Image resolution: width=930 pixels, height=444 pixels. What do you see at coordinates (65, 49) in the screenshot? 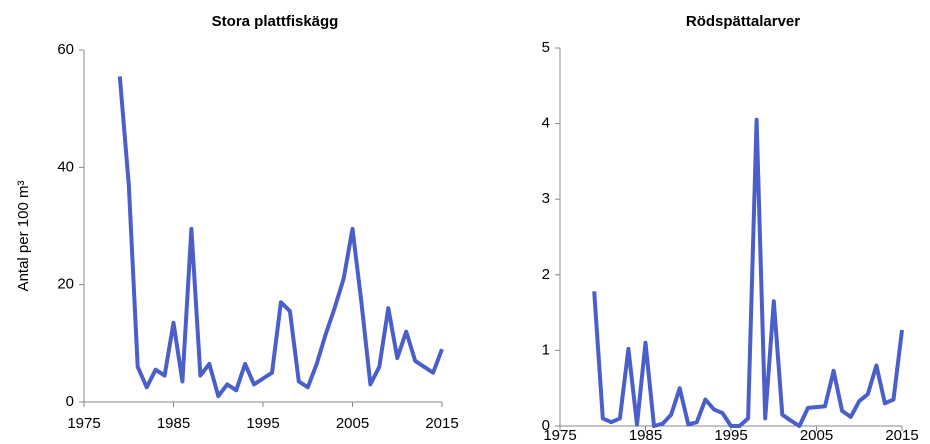
I see `y-tick-label: 60` at bounding box center [65, 49].